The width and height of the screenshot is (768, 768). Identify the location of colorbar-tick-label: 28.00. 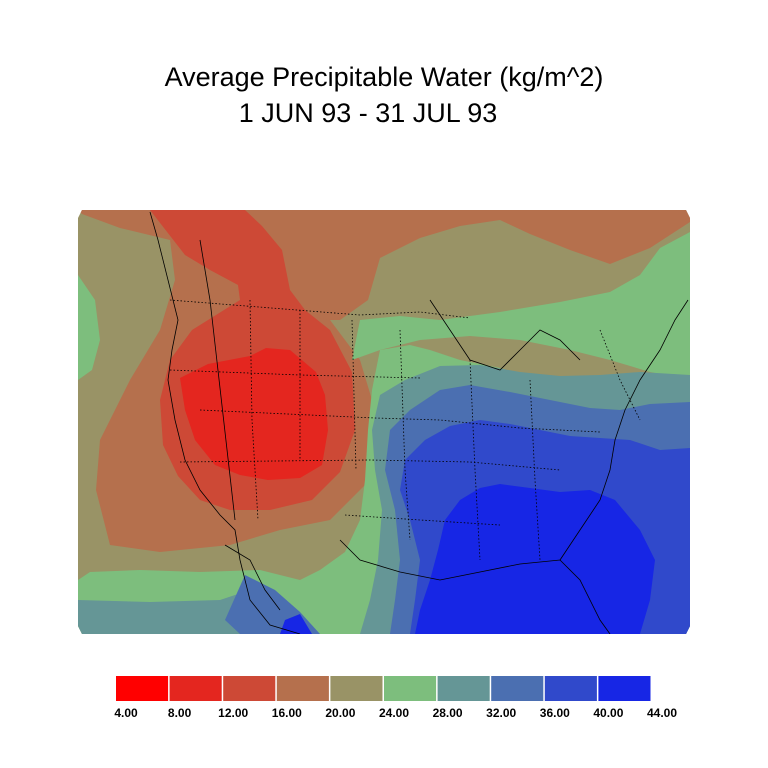
(447, 713).